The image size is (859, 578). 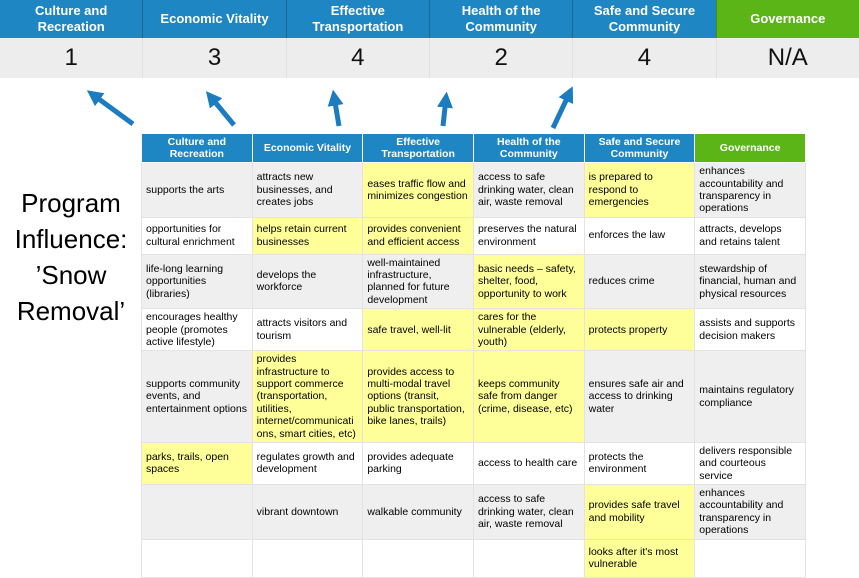 What do you see at coordinates (197, 190) in the screenshot?
I see `matrix-cell: supports the arts` at bounding box center [197, 190].